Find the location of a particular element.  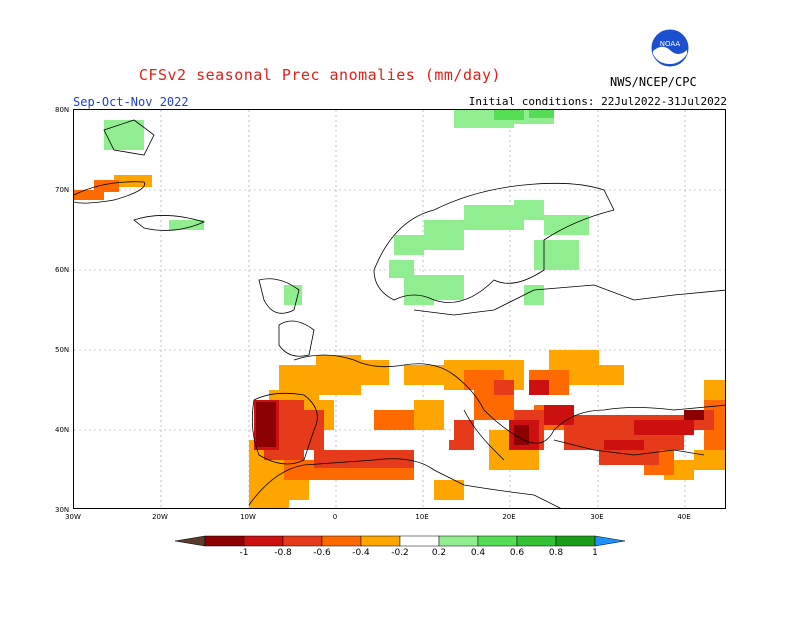

legend-arrow-low is located at coordinates (190, 541).